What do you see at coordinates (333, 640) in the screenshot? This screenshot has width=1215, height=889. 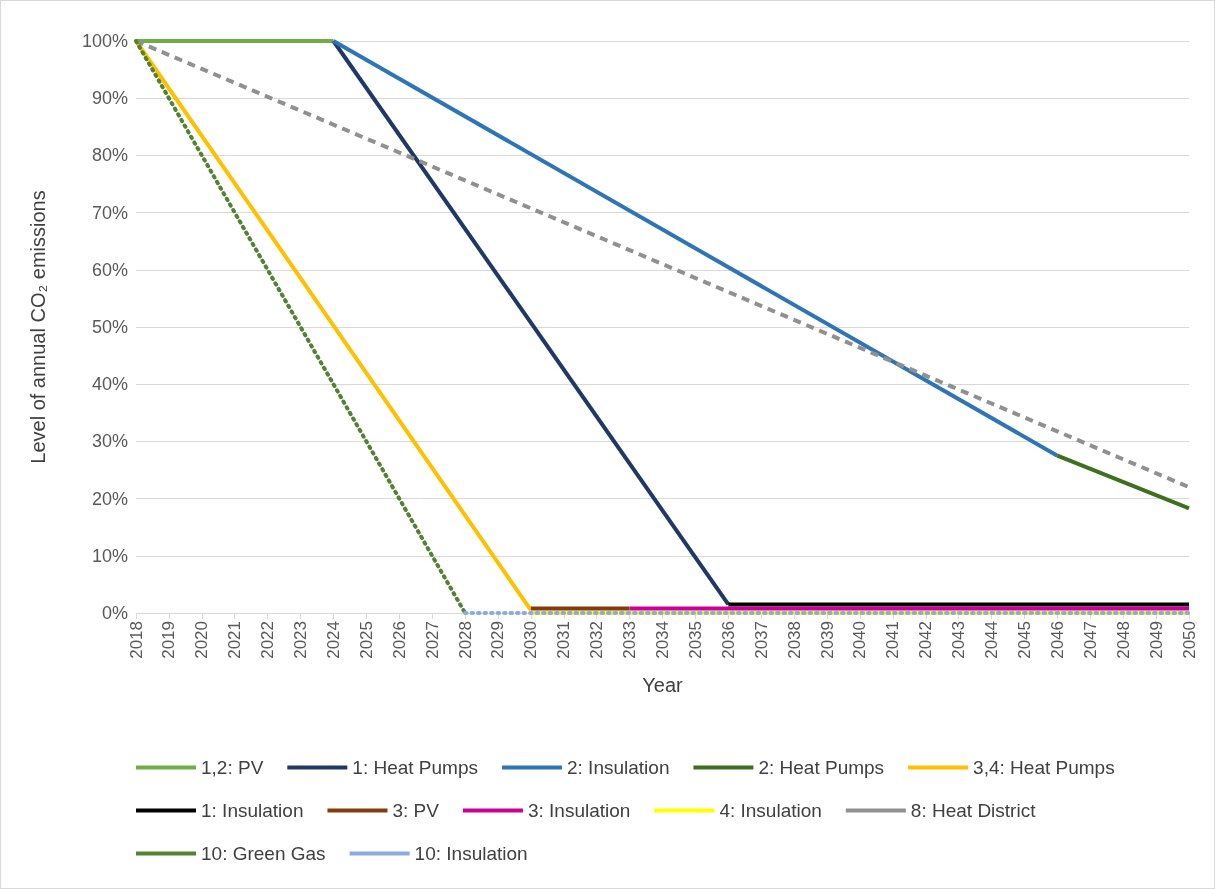 I see `x-tick-label: 2024` at bounding box center [333, 640].